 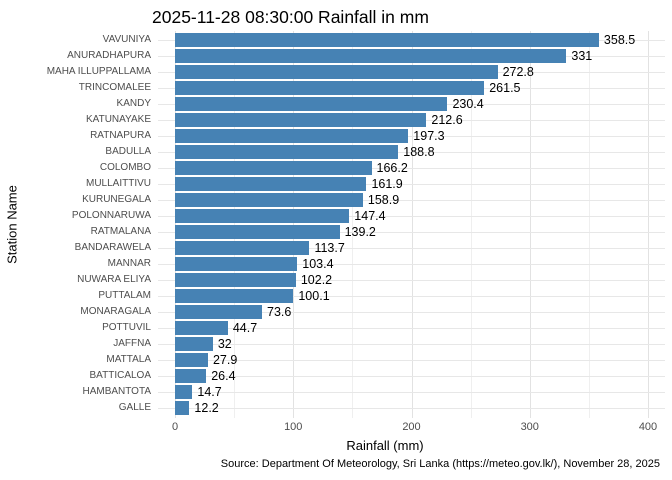 What do you see at coordinates (329, 248) in the screenshot?
I see `bar-value-label: 113.7` at bounding box center [329, 248].